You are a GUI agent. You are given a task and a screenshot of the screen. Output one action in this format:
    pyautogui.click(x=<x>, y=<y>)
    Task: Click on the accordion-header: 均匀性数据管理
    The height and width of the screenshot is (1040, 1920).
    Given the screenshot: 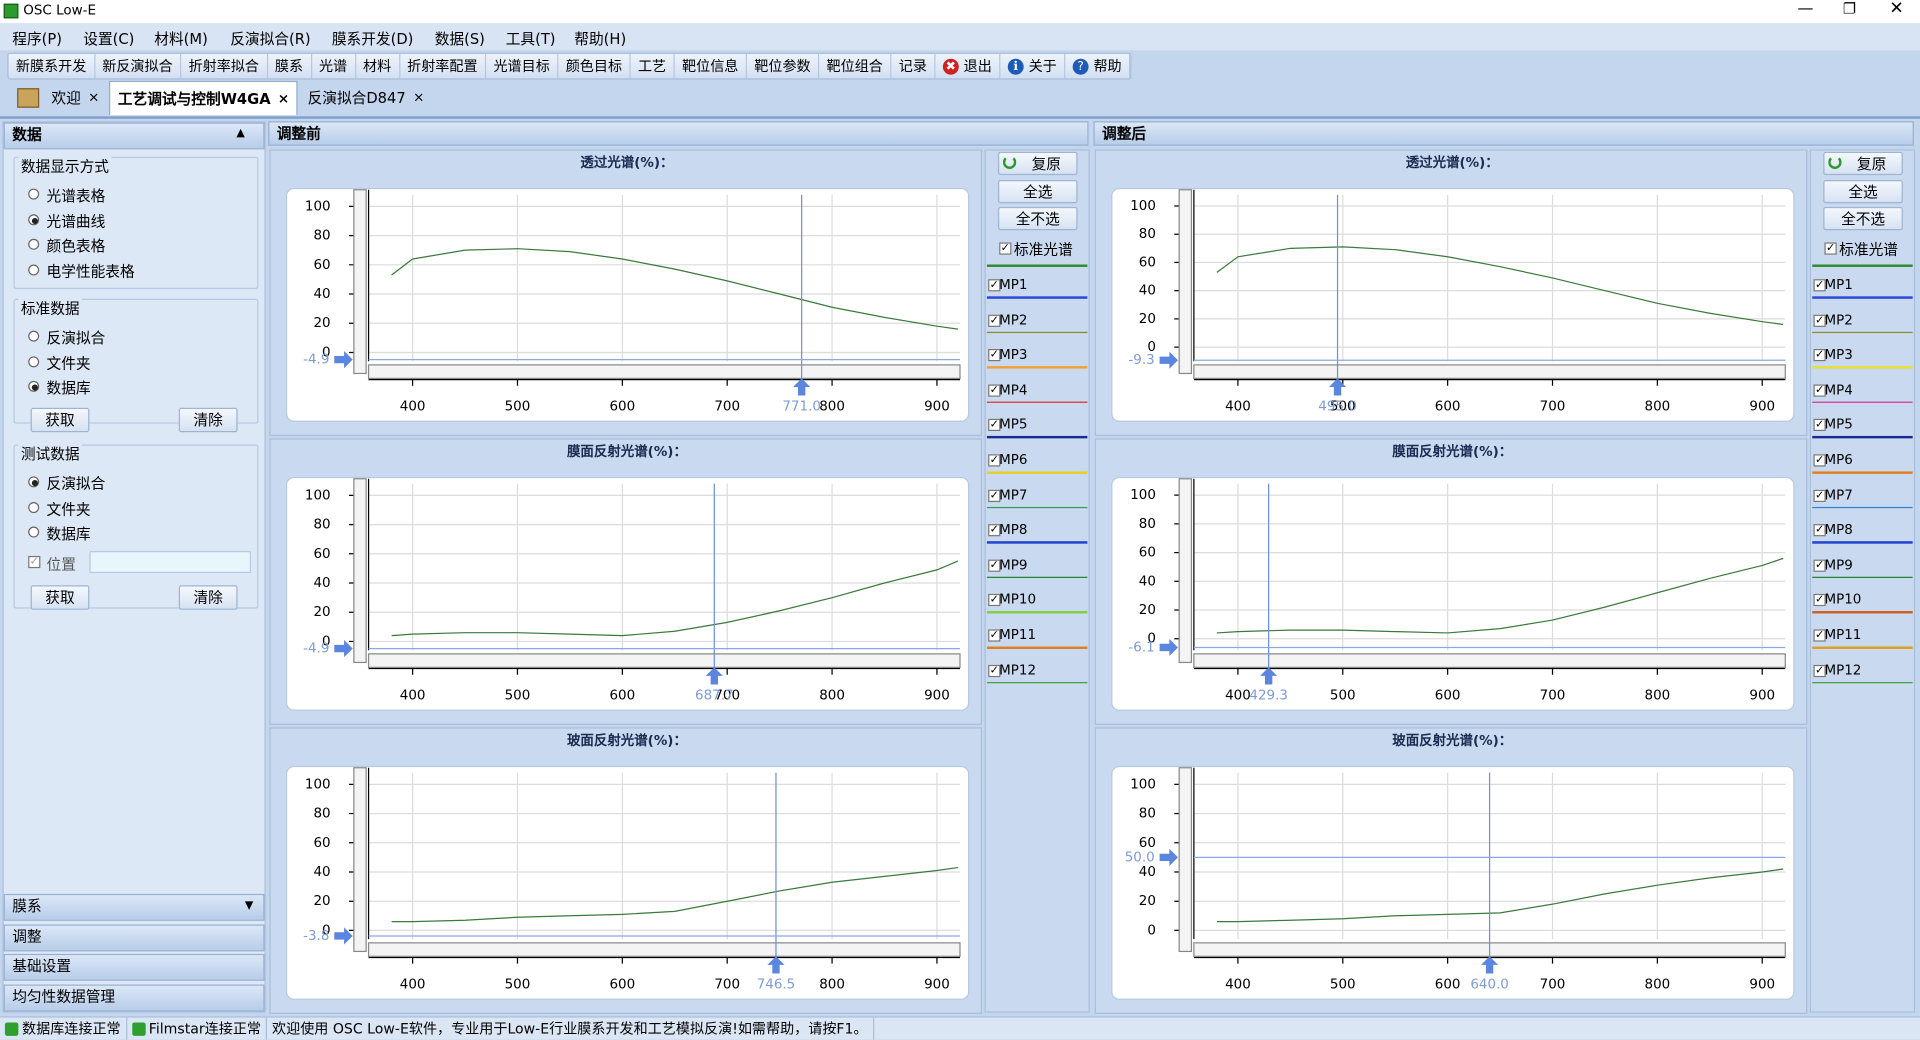 What is the action you would take?
    pyautogui.click(x=134, y=997)
    